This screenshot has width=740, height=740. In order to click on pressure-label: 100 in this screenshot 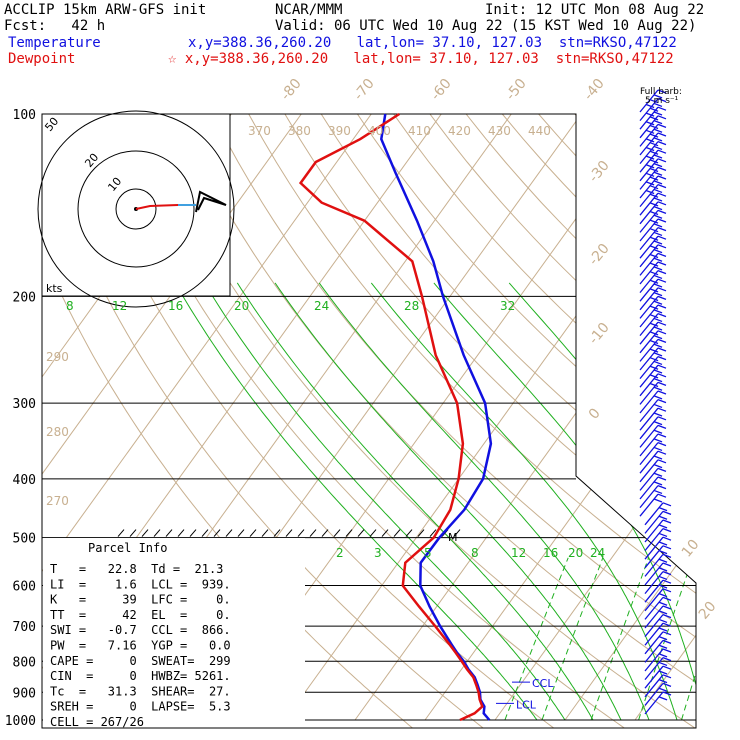, I will do `click(24, 115)`.